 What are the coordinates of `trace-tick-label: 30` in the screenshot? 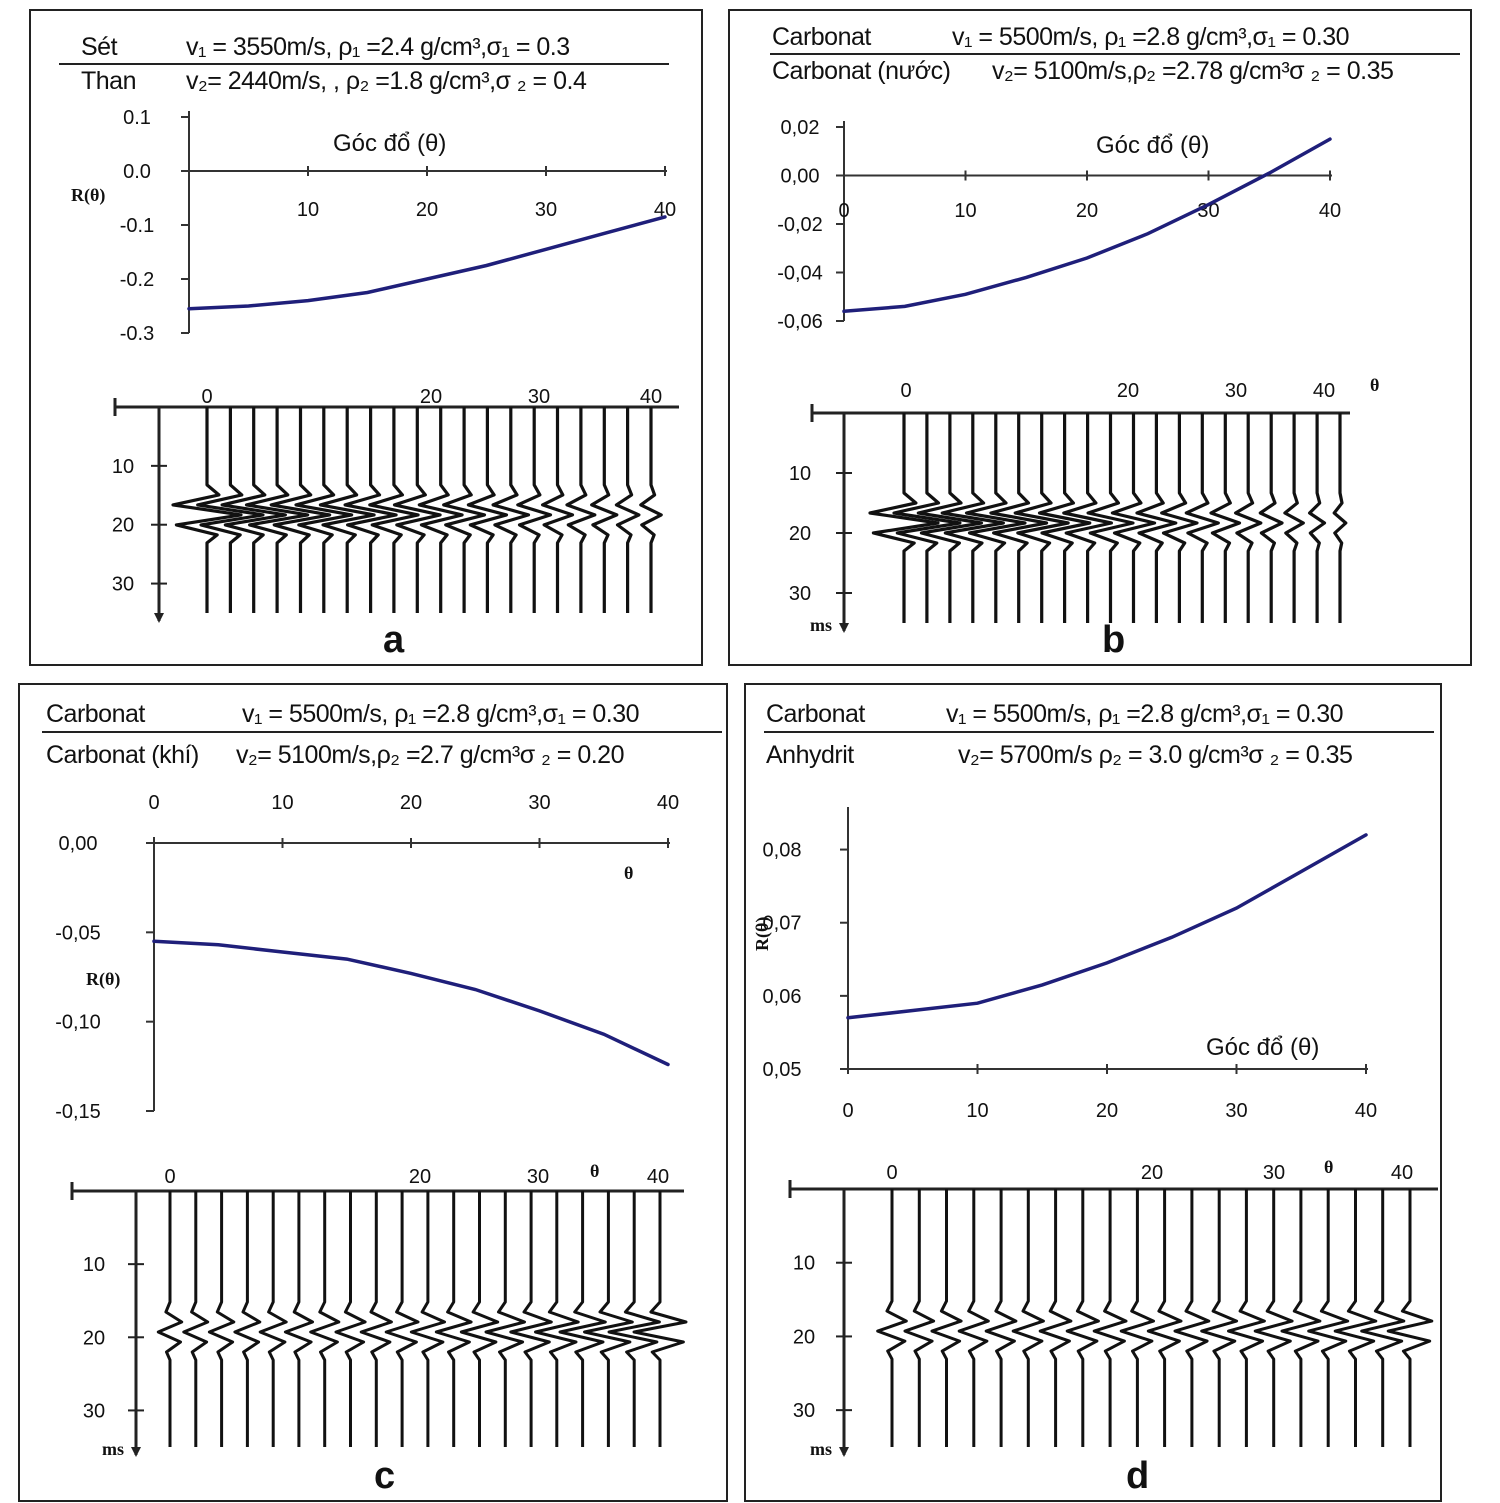 It's located at (1274, 1173).